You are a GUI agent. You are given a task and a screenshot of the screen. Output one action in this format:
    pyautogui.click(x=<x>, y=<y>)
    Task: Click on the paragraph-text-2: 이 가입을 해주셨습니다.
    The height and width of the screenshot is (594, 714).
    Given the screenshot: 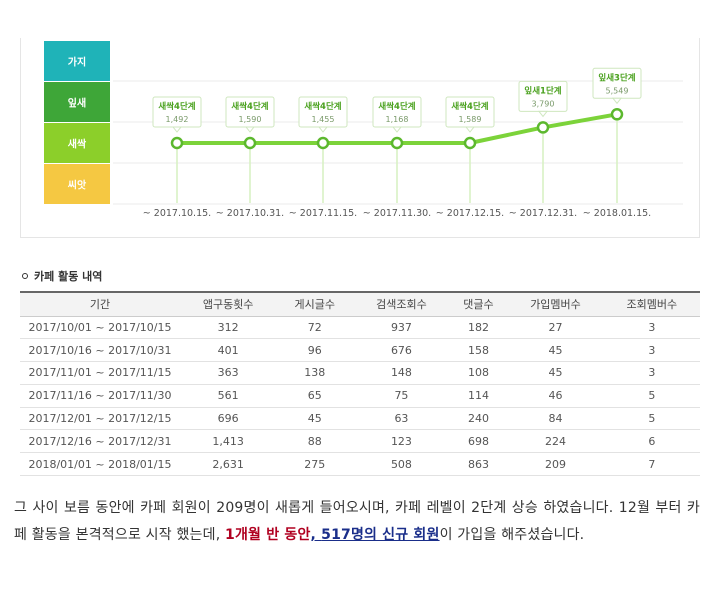 What is the action you would take?
    pyautogui.click(x=512, y=535)
    